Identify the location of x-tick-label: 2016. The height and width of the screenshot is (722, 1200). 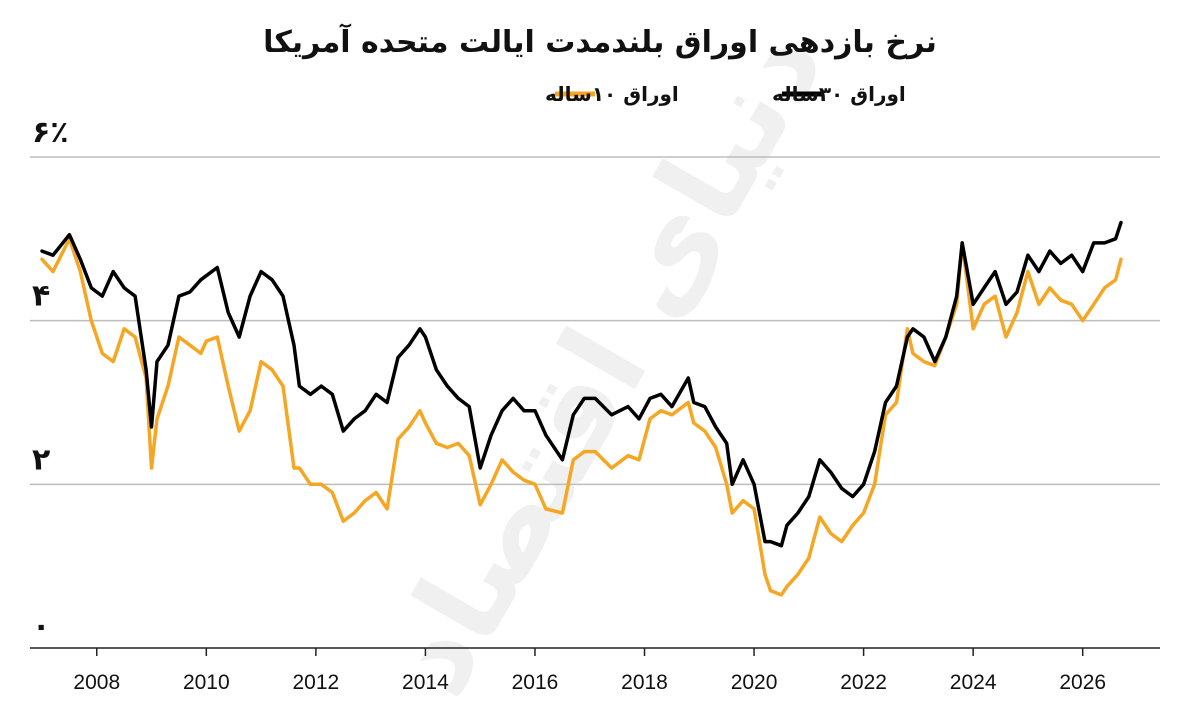
(535, 682).